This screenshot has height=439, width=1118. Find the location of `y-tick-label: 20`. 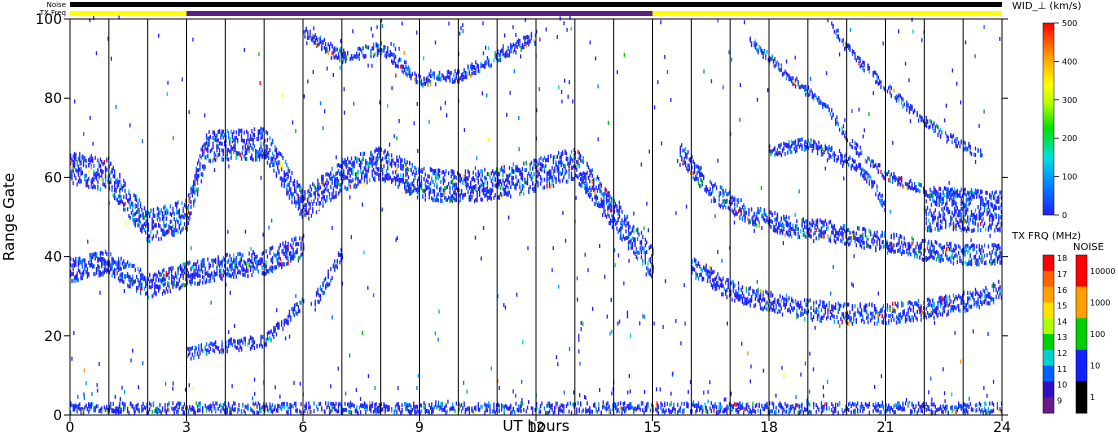

y-tick-label: 20 is located at coordinates (53, 337).